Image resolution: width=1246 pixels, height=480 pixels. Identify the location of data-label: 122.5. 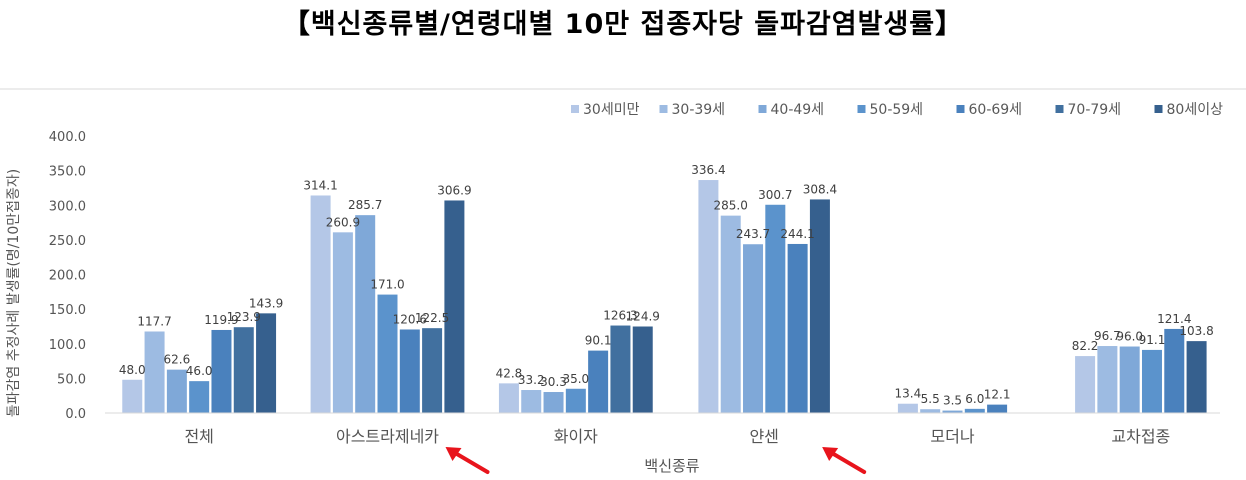
(432, 318).